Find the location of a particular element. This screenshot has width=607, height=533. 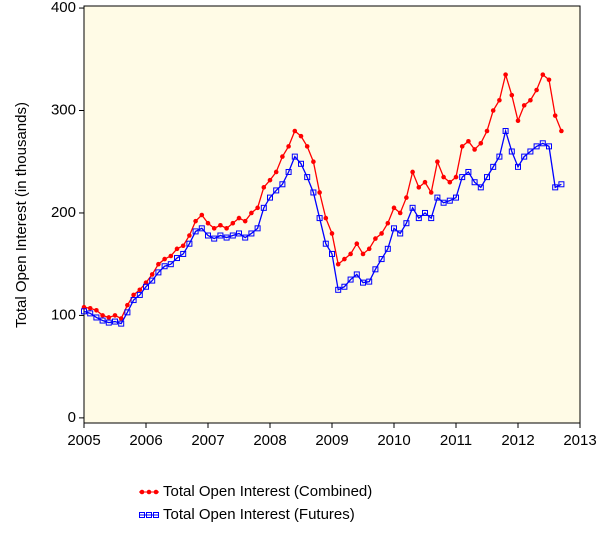

y-axis-label: Total Open Interest (in thousands) is located at coordinates (21, 215).